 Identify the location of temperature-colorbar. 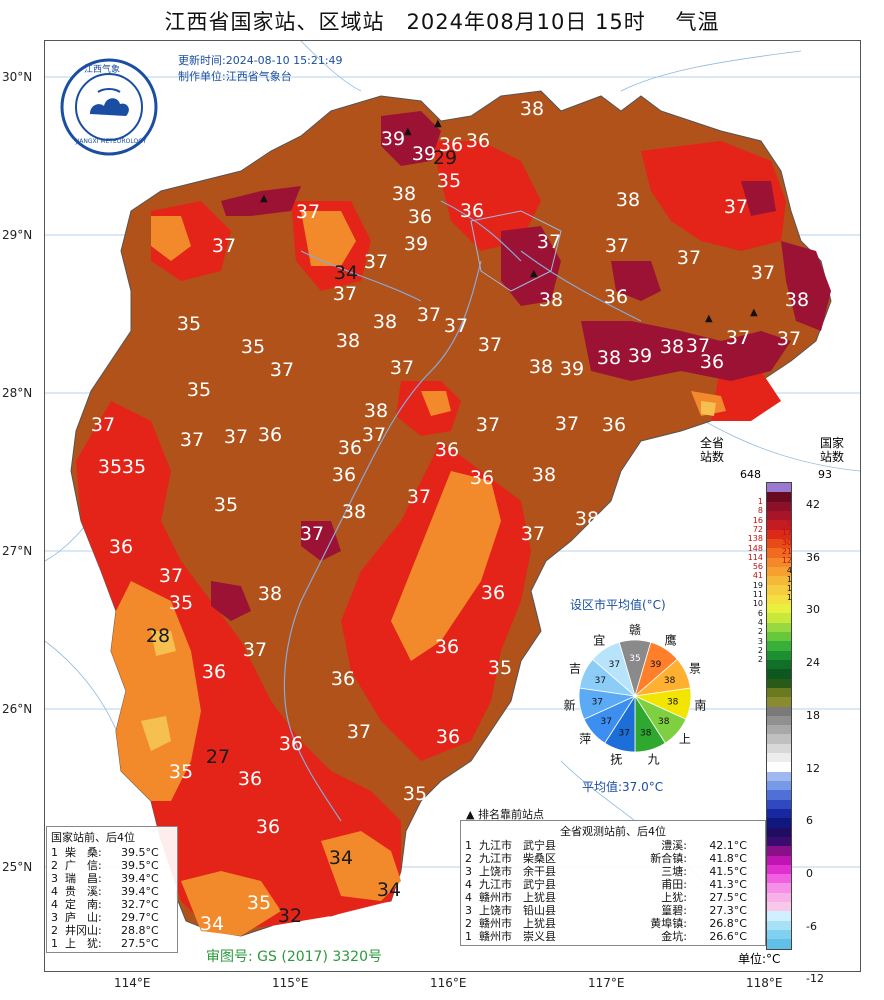
(779, 716).